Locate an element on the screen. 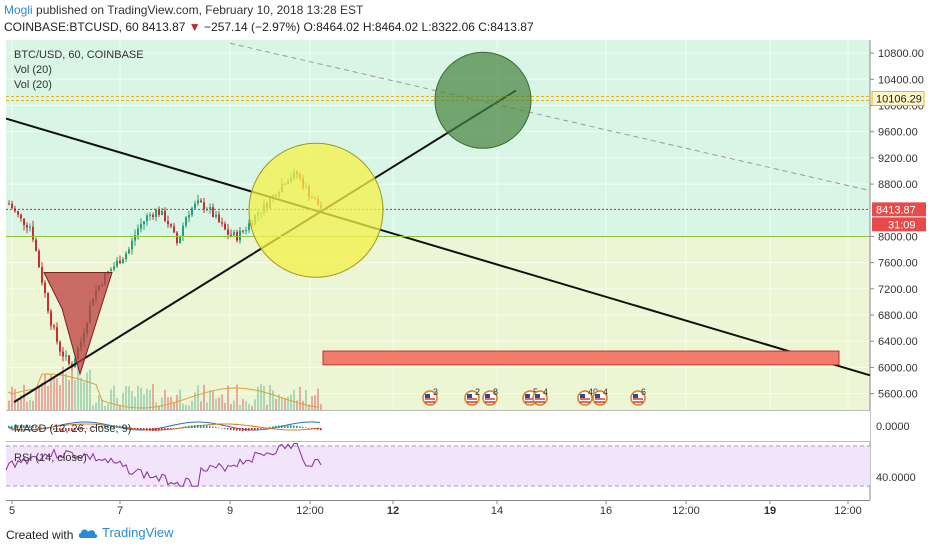 Image resolution: width=932 pixels, height=550 pixels. rsi-band is located at coordinates (438, 466).